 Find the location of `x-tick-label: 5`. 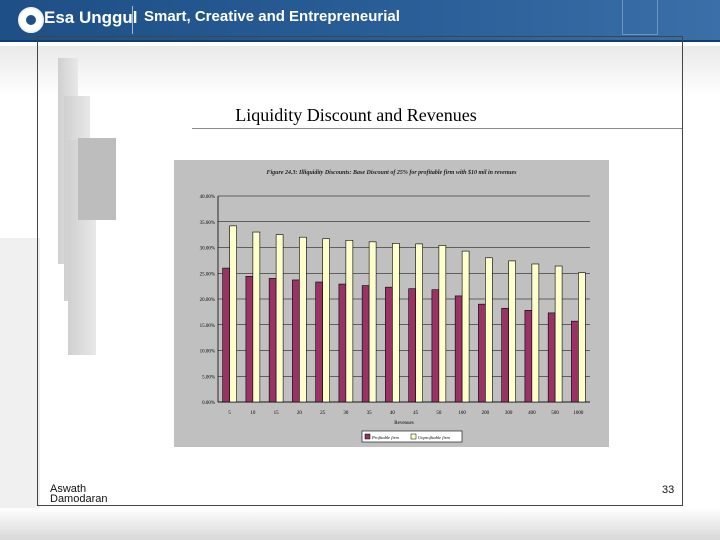

x-tick-label: 5 is located at coordinates (229, 413).